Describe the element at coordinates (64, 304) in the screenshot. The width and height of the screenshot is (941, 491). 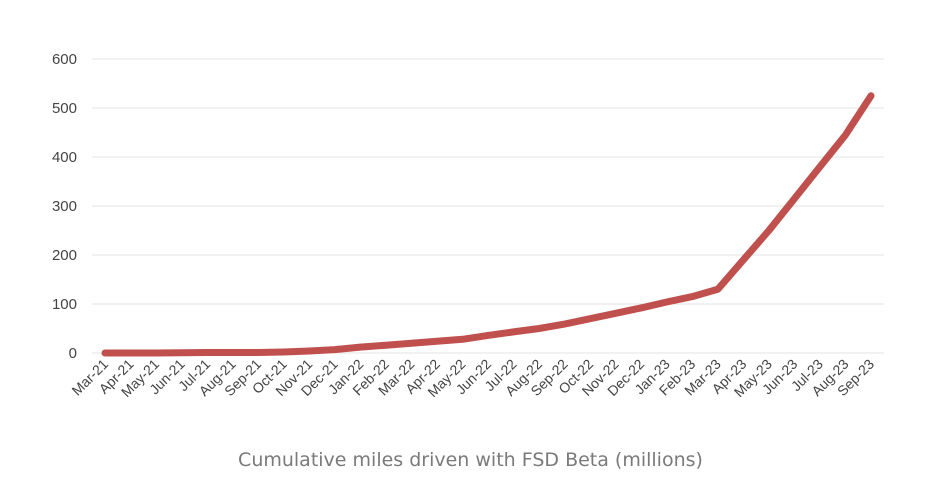
I see `y-tick-label: 100` at that location.